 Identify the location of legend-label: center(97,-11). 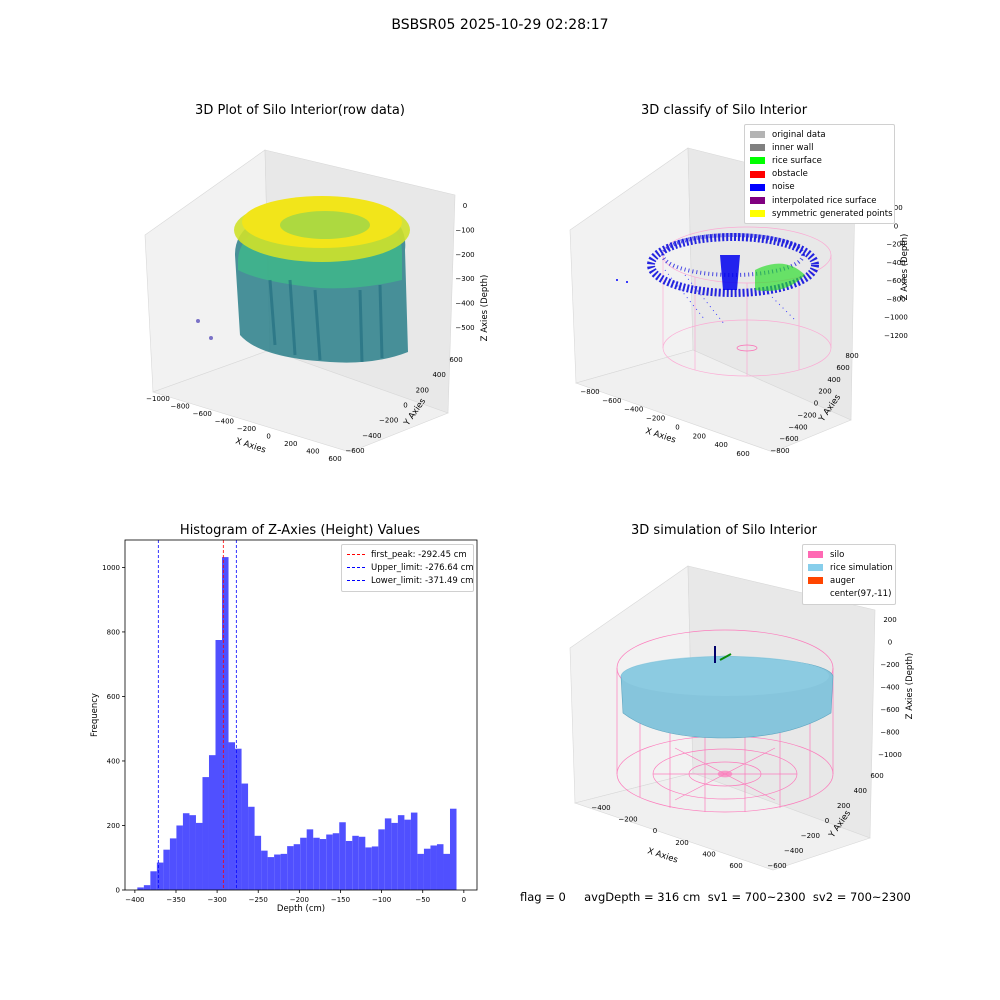
(861, 594).